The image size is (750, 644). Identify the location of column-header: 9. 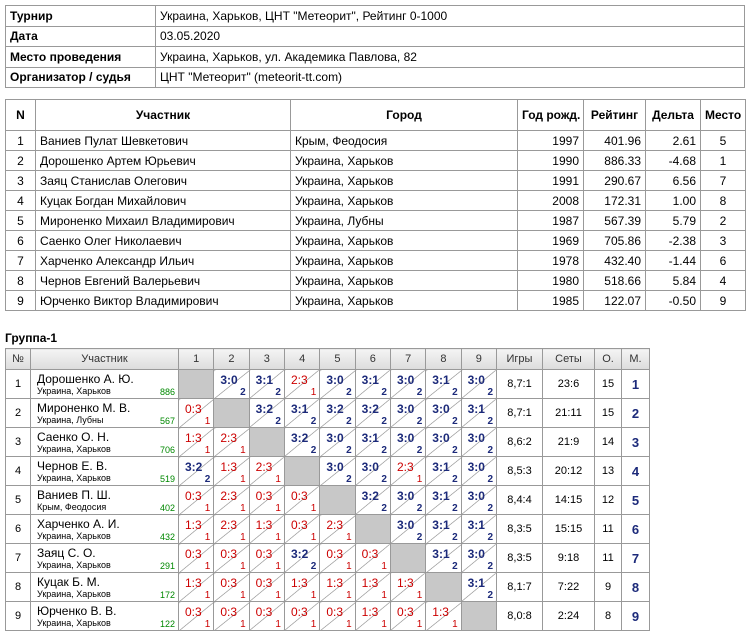
(479, 359).